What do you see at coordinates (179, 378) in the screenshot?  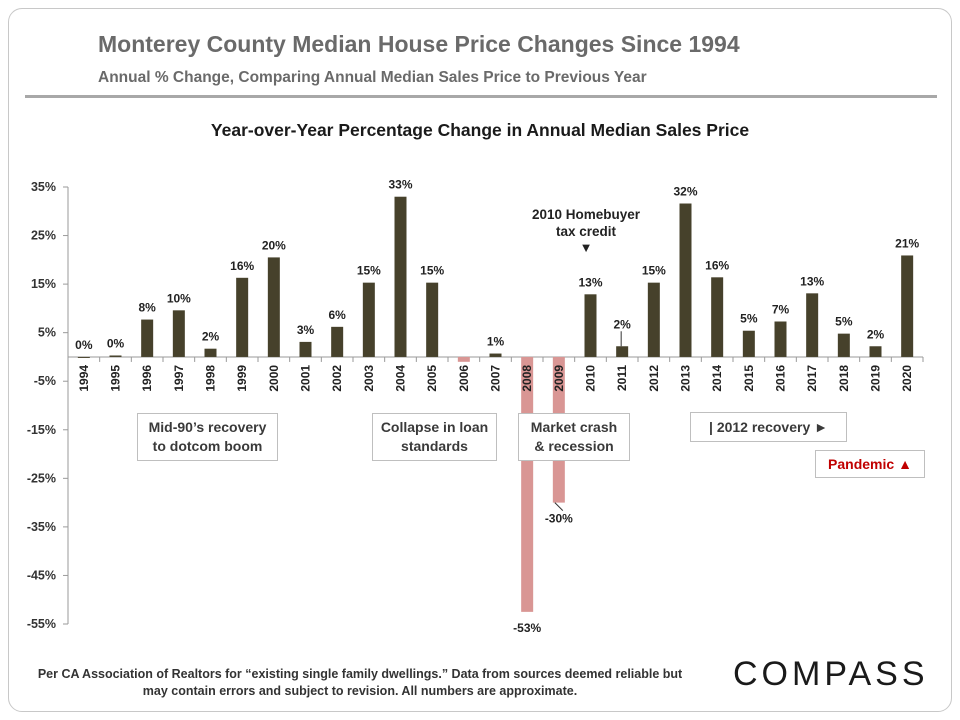 I see `category-label: 1997` at bounding box center [179, 378].